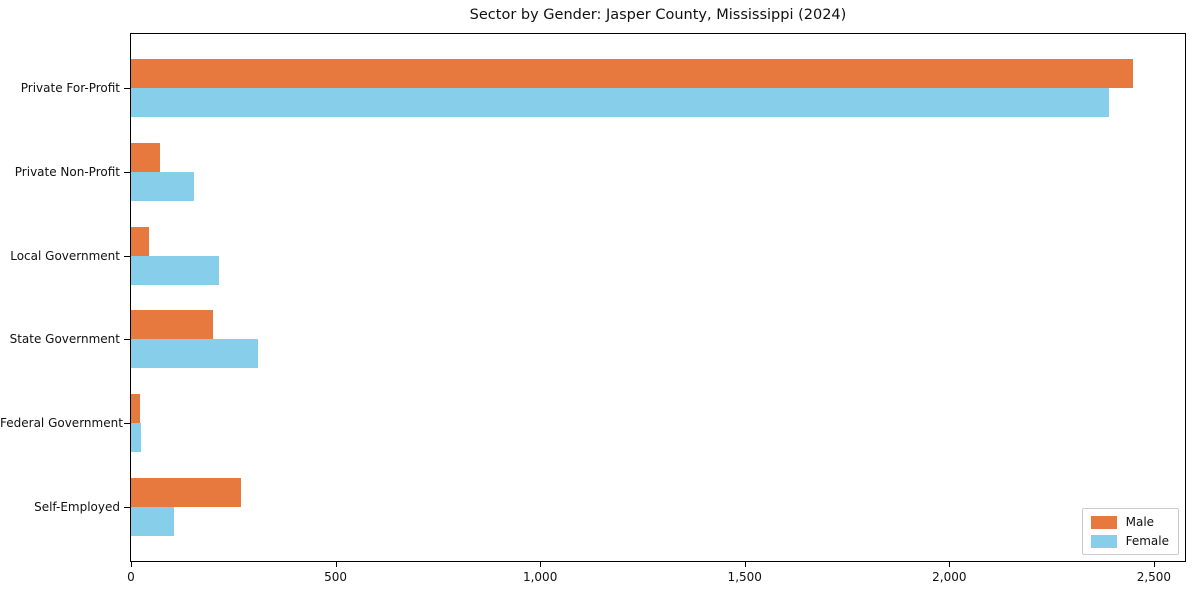 Image resolution: width=1200 pixels, height=600 pixels. I want to click on category-label: Local Government, so click(65, 255).